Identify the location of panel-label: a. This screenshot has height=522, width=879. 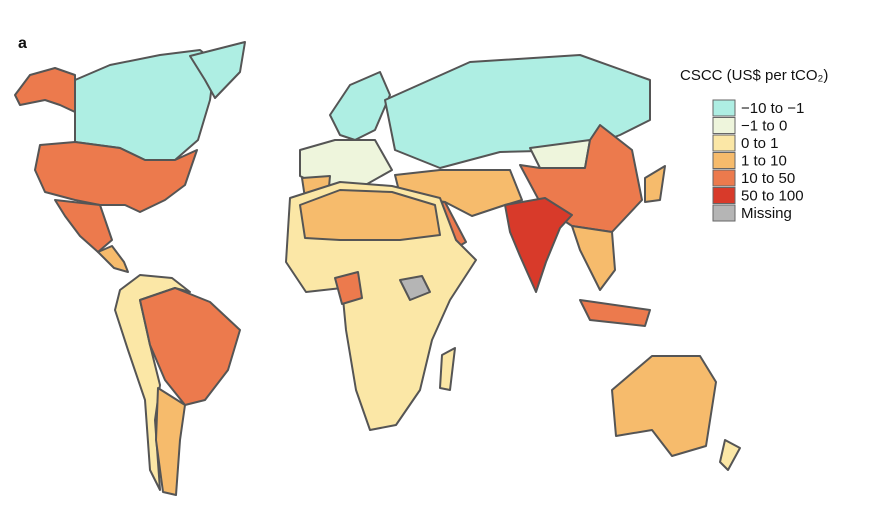
(22, 43).